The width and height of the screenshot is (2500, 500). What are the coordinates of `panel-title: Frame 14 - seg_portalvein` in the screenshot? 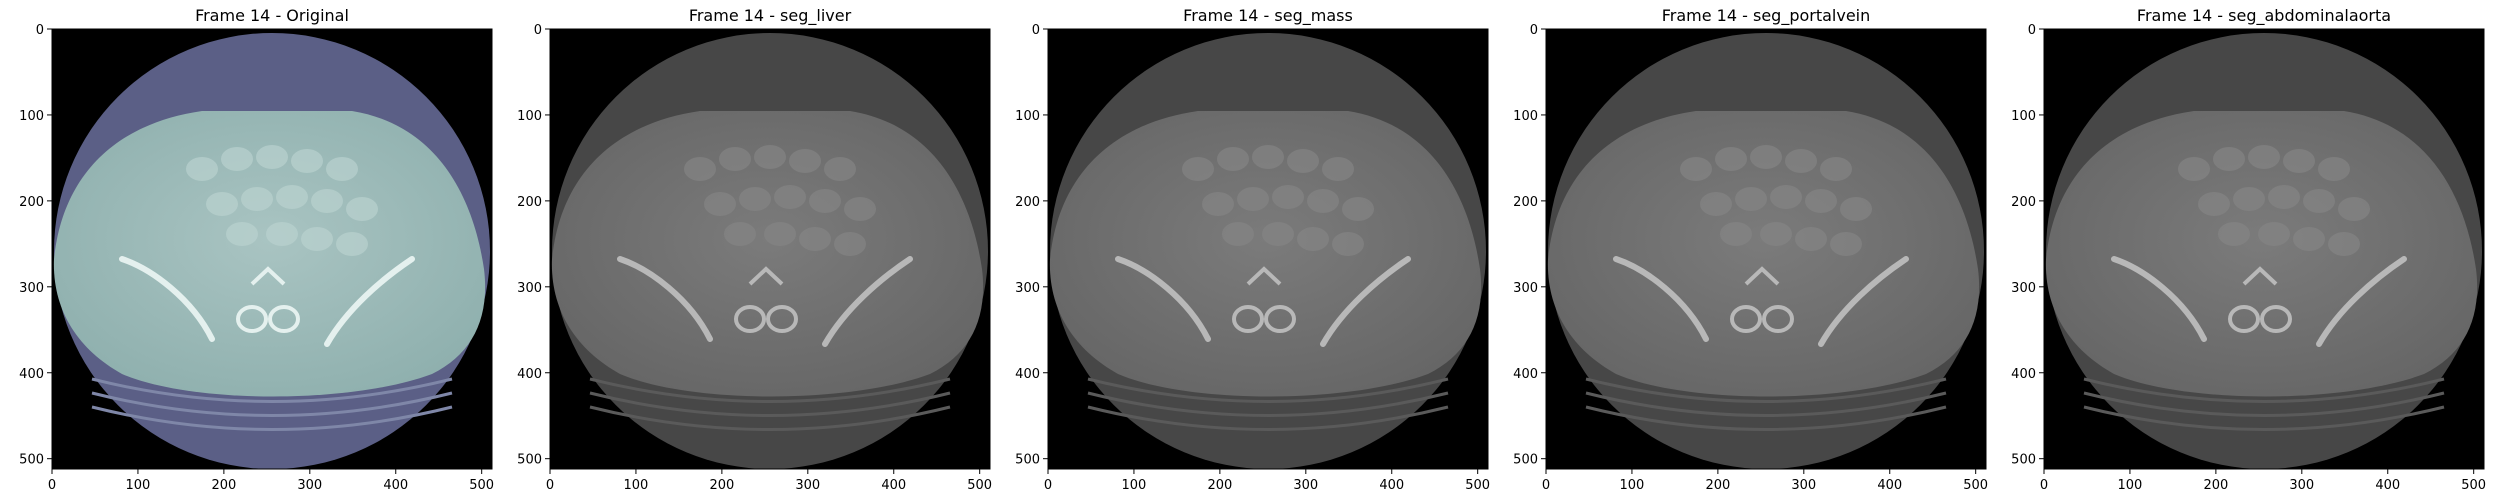 It's located at (1766, 16).